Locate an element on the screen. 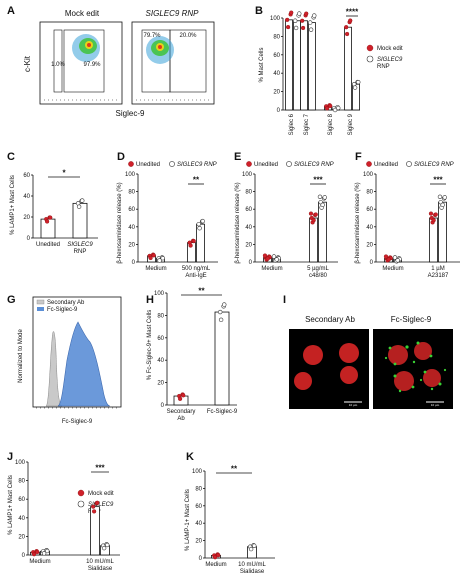 This screenshot has height=579, width=474. panel-label-b: B is located at coordinates (259, 11).